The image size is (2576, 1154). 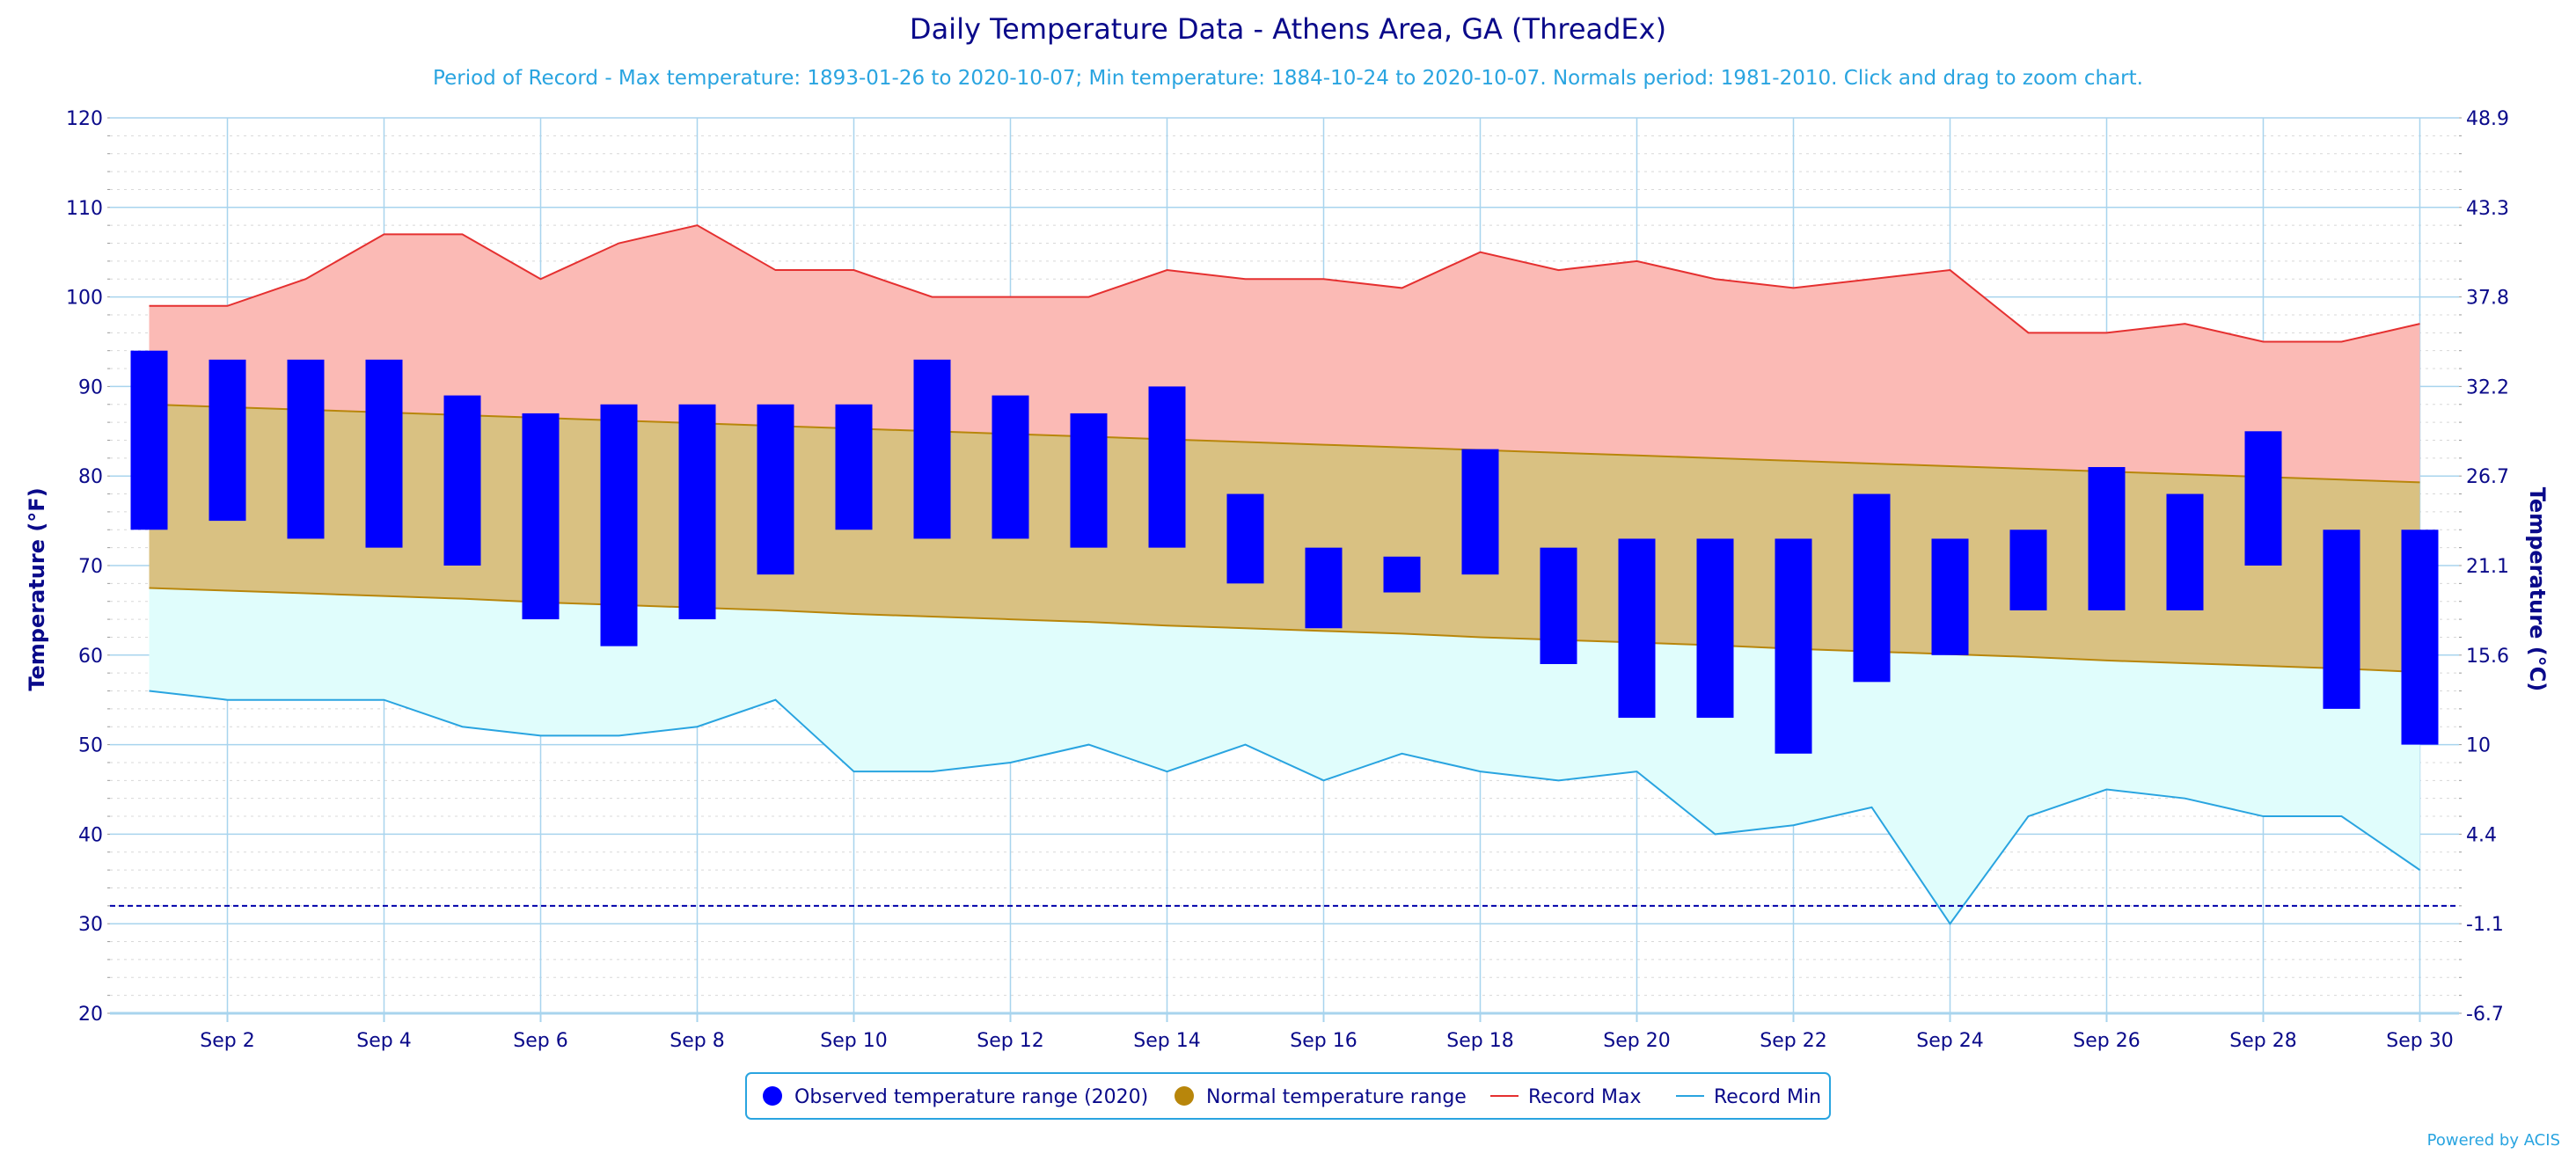 What do you see at coordinates (1767, 1097) in the screenshot?
I see `legend-label-record-min: Record Min` at bounding box center [1767, 1097].